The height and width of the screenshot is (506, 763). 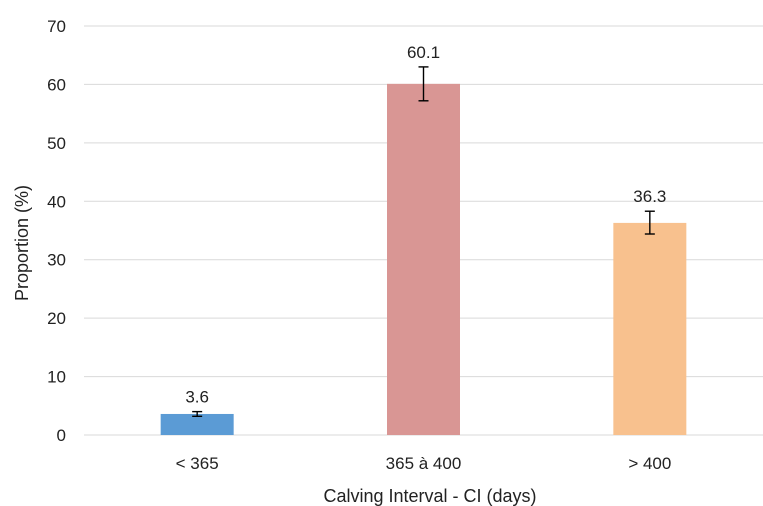 I want to click on x-axis-ticks: < 365 365 à 400 > 400, so click(x=424, y=463).